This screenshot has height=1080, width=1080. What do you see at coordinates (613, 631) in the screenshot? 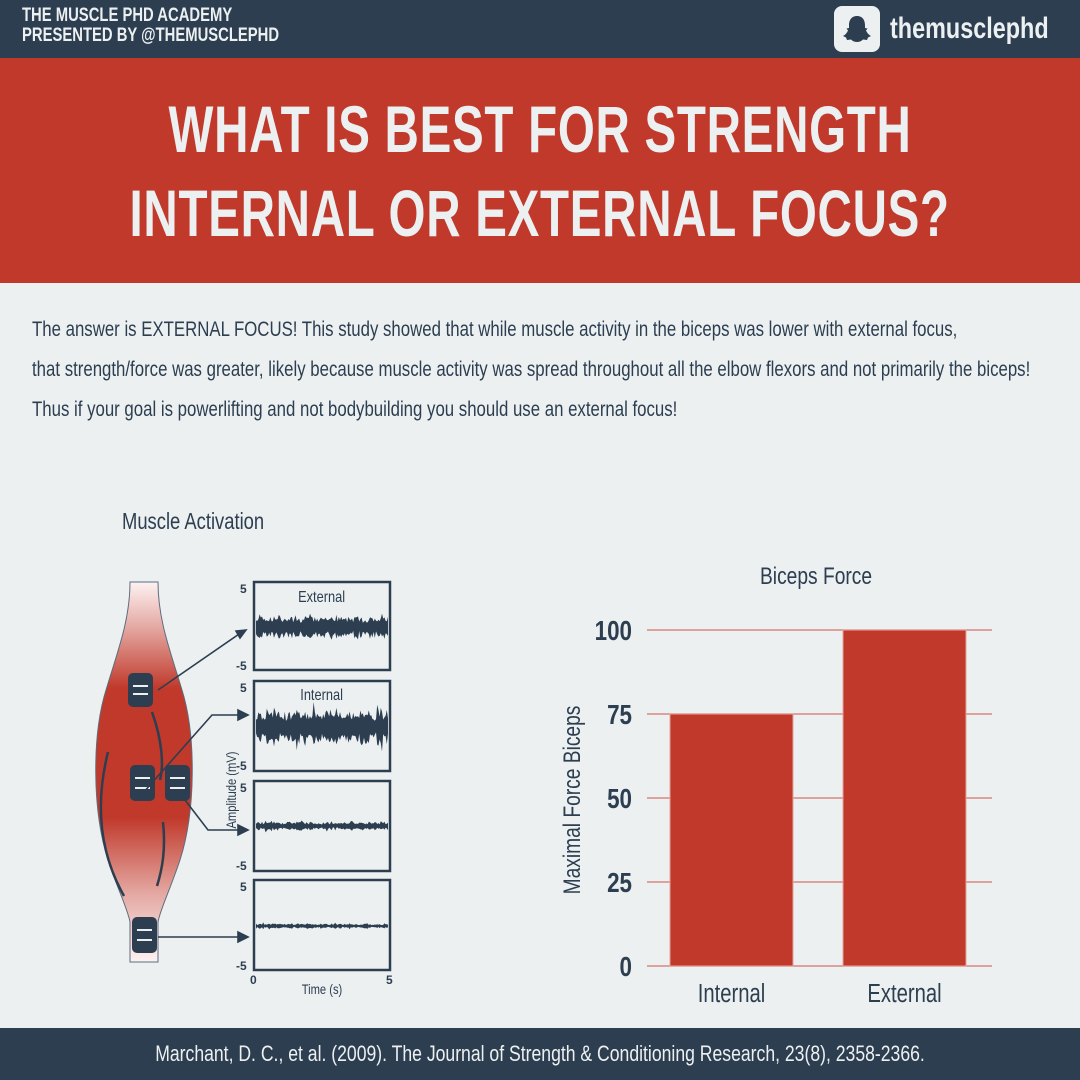
I see `svg-text: 100` at bounding box center [613, 631].